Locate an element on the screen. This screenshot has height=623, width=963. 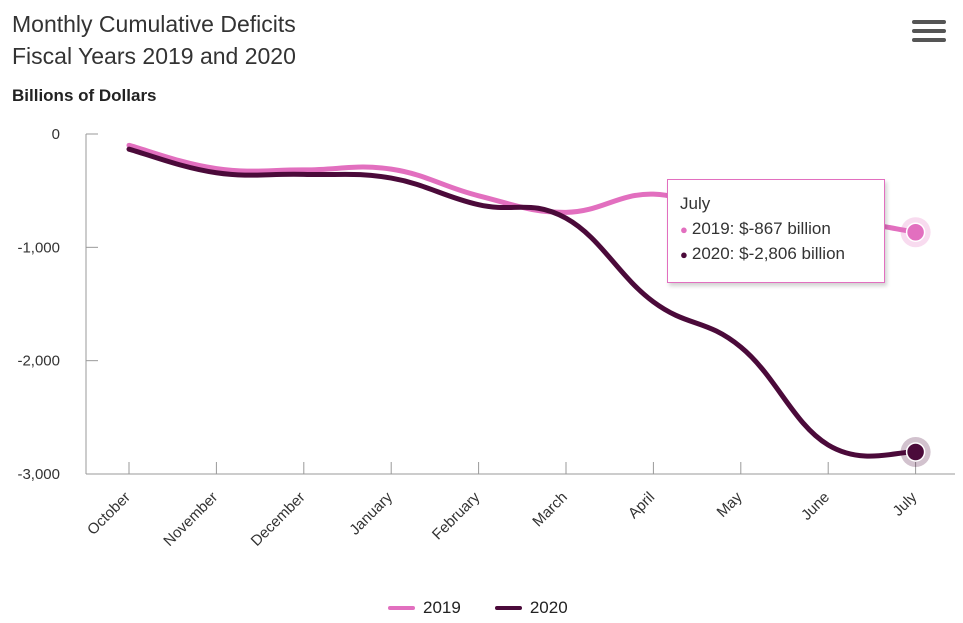
y-tick-label: -3,000 is located at coordinates (38, 474).